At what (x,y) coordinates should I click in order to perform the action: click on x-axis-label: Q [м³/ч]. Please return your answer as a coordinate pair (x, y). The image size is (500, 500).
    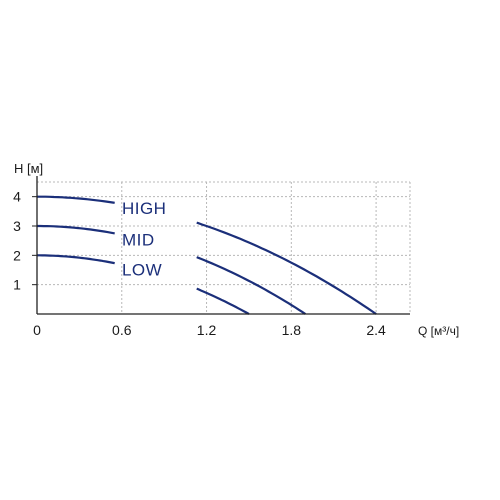
    Looking at the image, I should click on (438, 331).